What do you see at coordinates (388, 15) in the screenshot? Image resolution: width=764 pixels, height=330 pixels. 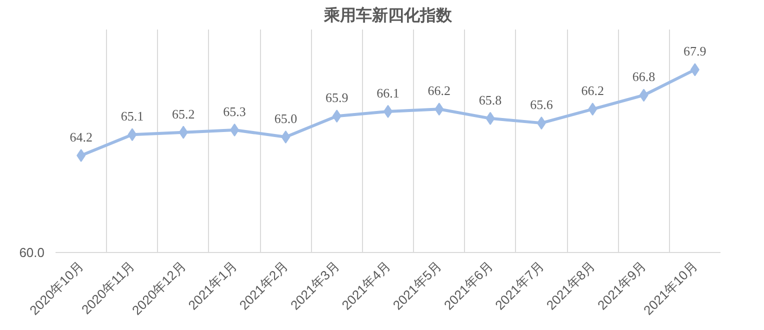 I see `chart-title: 乘用车新四化指数` at bounding box center [388, 15].